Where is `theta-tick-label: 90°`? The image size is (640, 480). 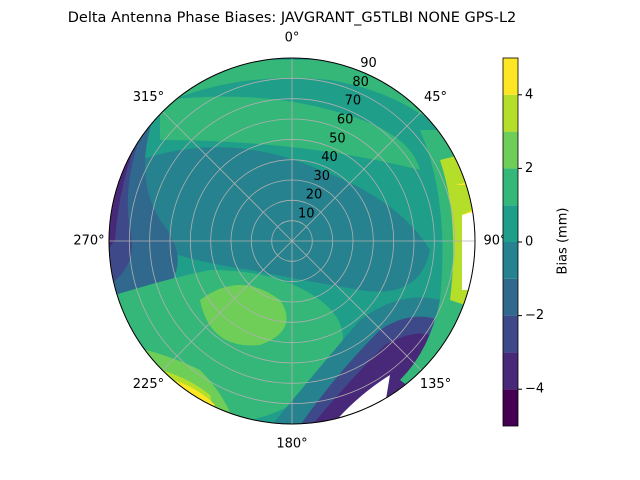 theta-tick-label: 90° is located at coordinates (494, 241).